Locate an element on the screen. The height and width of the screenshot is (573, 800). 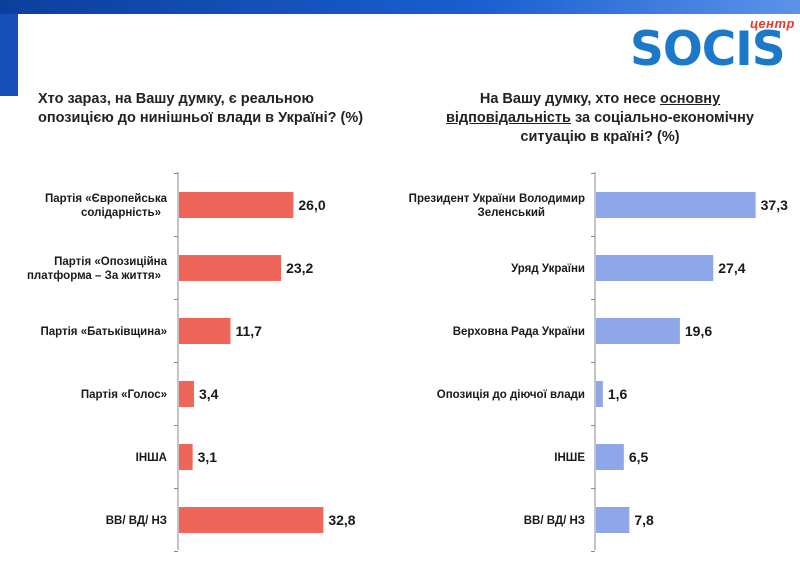
header-band is located at coordinates (400, 7).